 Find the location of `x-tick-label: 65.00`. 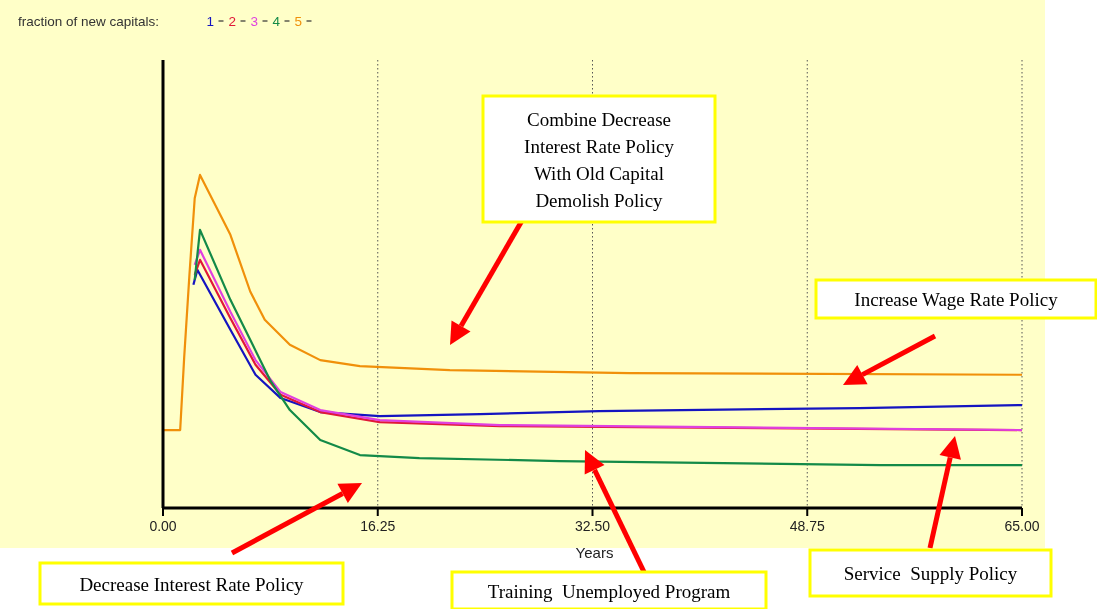

x-tick-label: 65.00 is located at coordinates (1022, 526).